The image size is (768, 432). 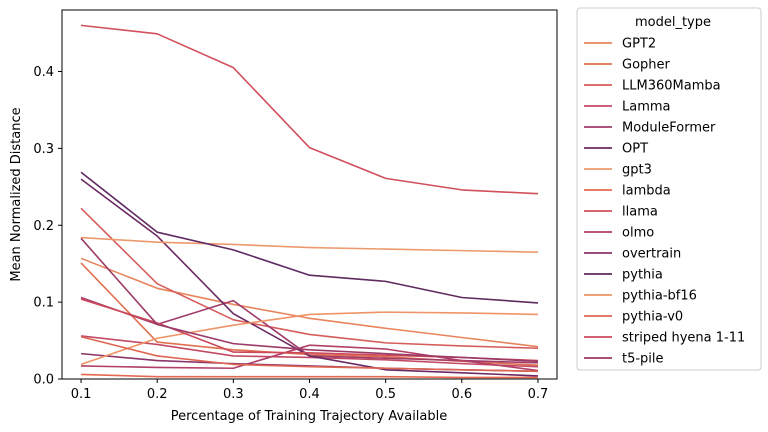 I want to click on series-line-pythia-bf16, so click(x=309, y=338).